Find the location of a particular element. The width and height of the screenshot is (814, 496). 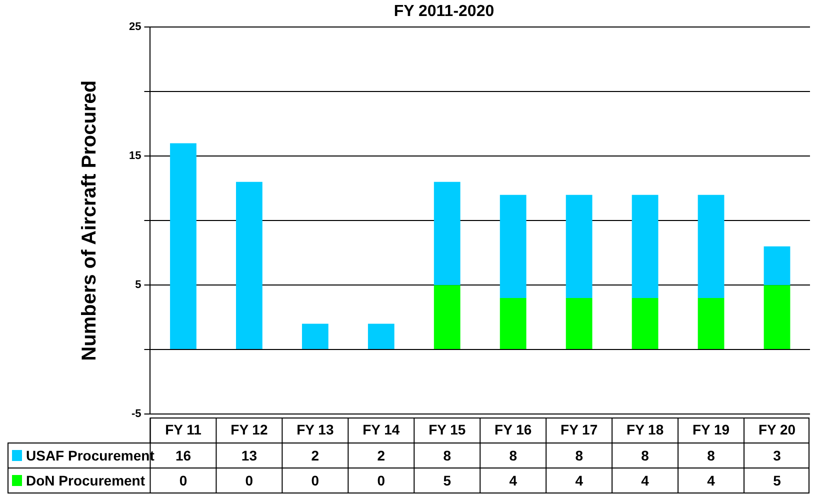

data-label: 3 is located at coordinates (777, 455).